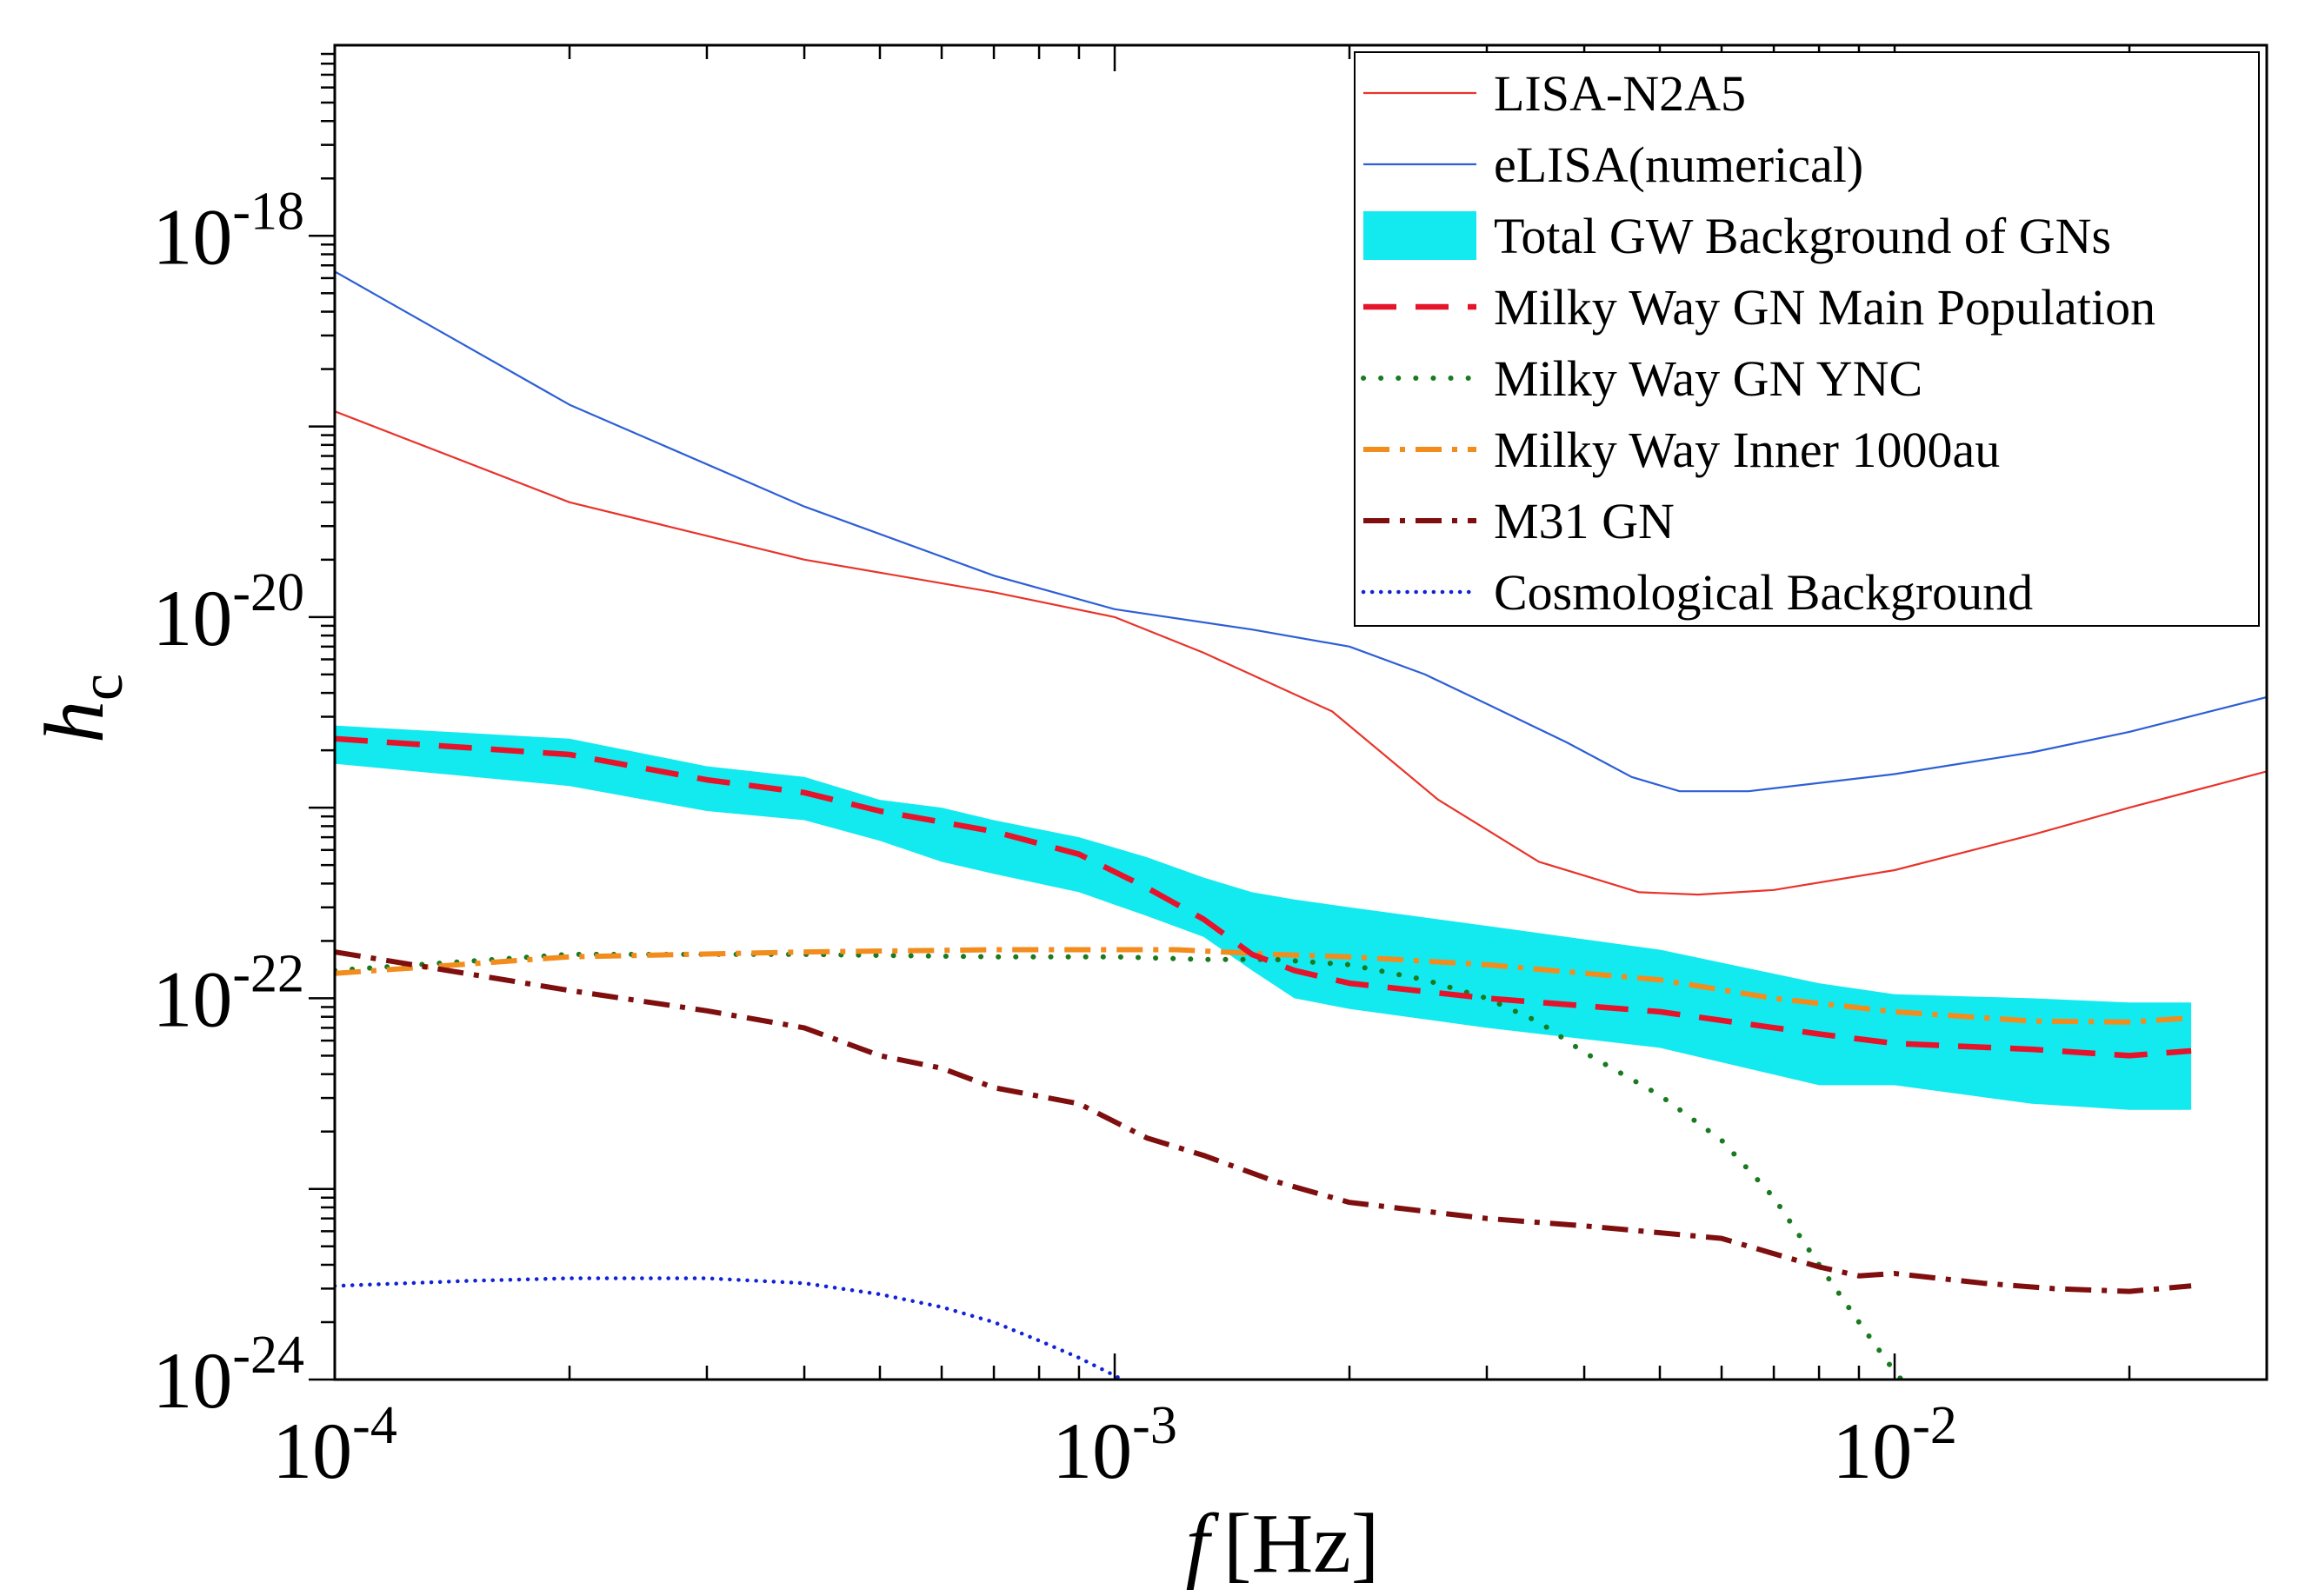 This screenshot has width=2305, height=1596. Describe the element at coordinates (228, 993) in the screenshot. I see `y-tick-label: 10-22` at that location.